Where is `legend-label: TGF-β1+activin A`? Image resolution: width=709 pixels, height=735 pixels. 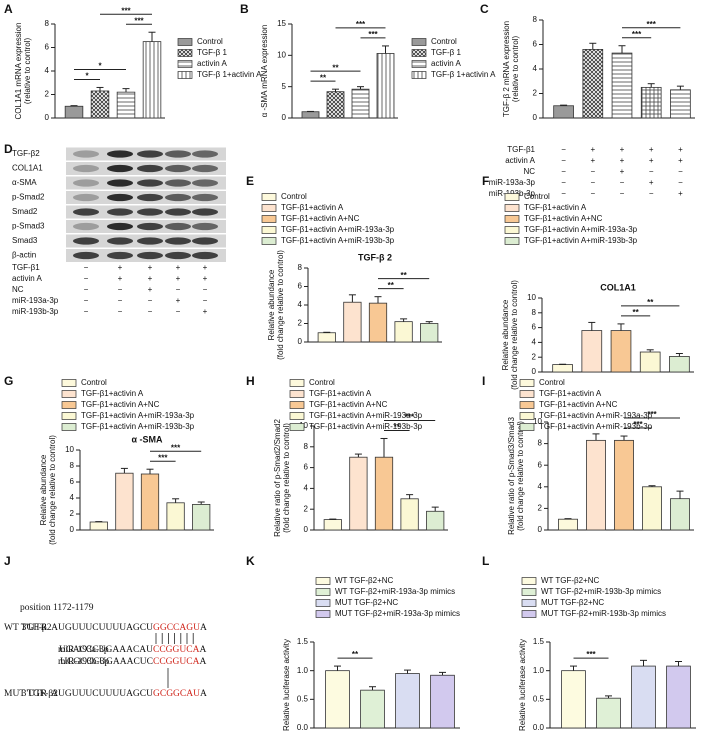
legend-label: TGF-β1+activin A is located at coordinates (312, 207).